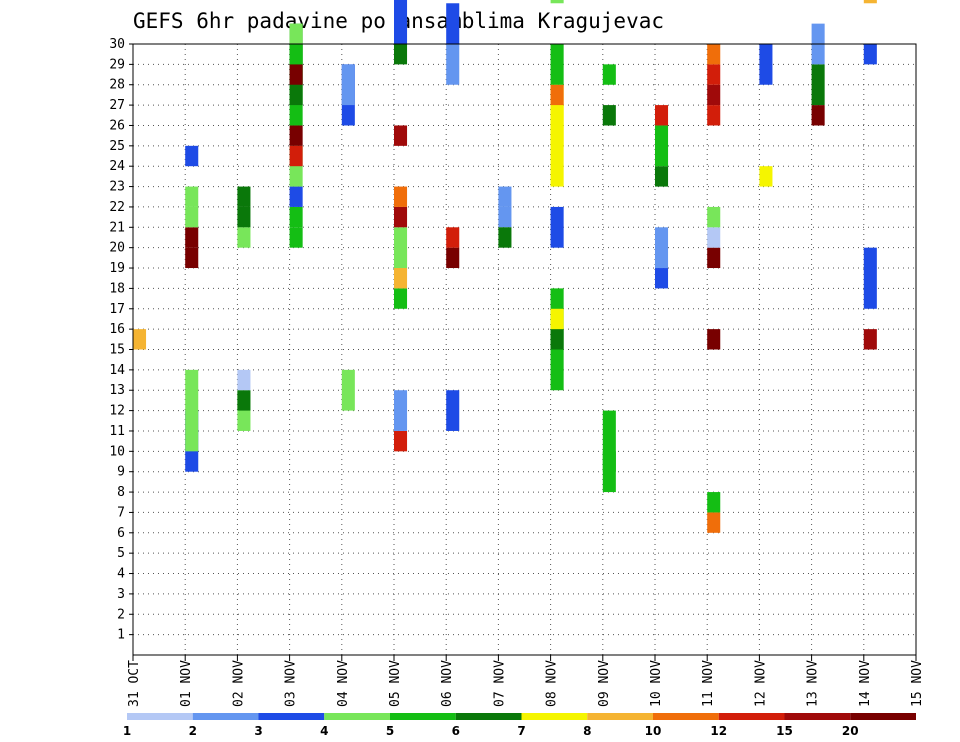 Image resolution: width=960 pixels, height=742 pixels. What do you see at coordinates (193, 731) in the screenshot?
I see `legend-label: 2` at bounding box center [193, 731].